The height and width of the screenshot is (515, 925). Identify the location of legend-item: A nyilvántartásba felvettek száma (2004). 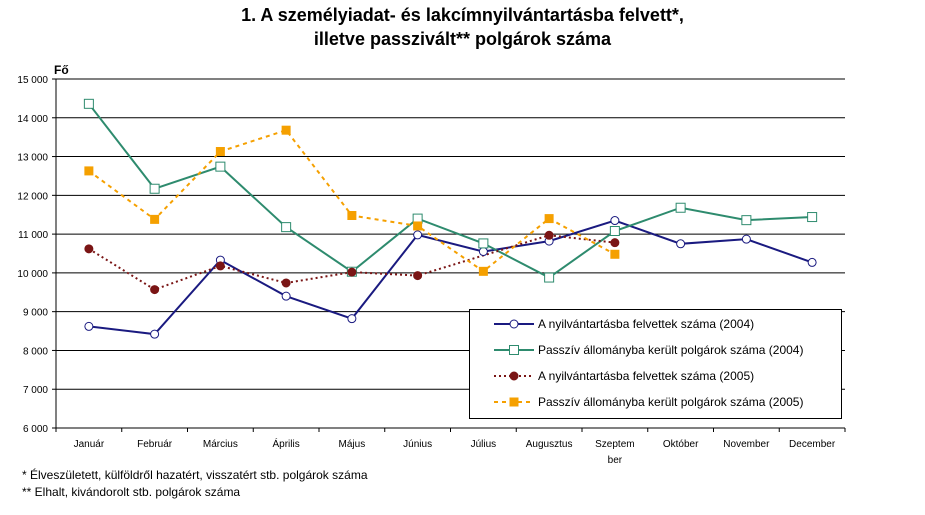
(655, 324).